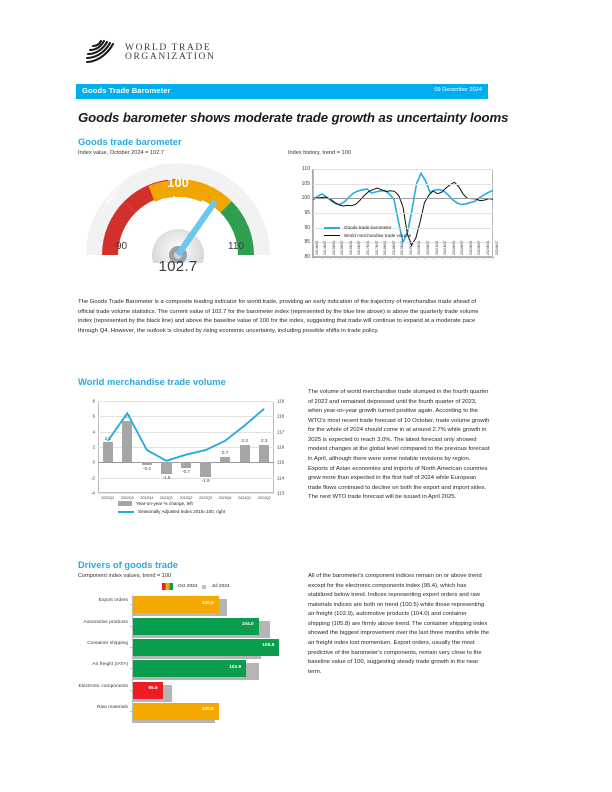  Describe the element at coordinates (385, 247) in the screenshot. I see `x-axis-tick: 2018M01` at that location.